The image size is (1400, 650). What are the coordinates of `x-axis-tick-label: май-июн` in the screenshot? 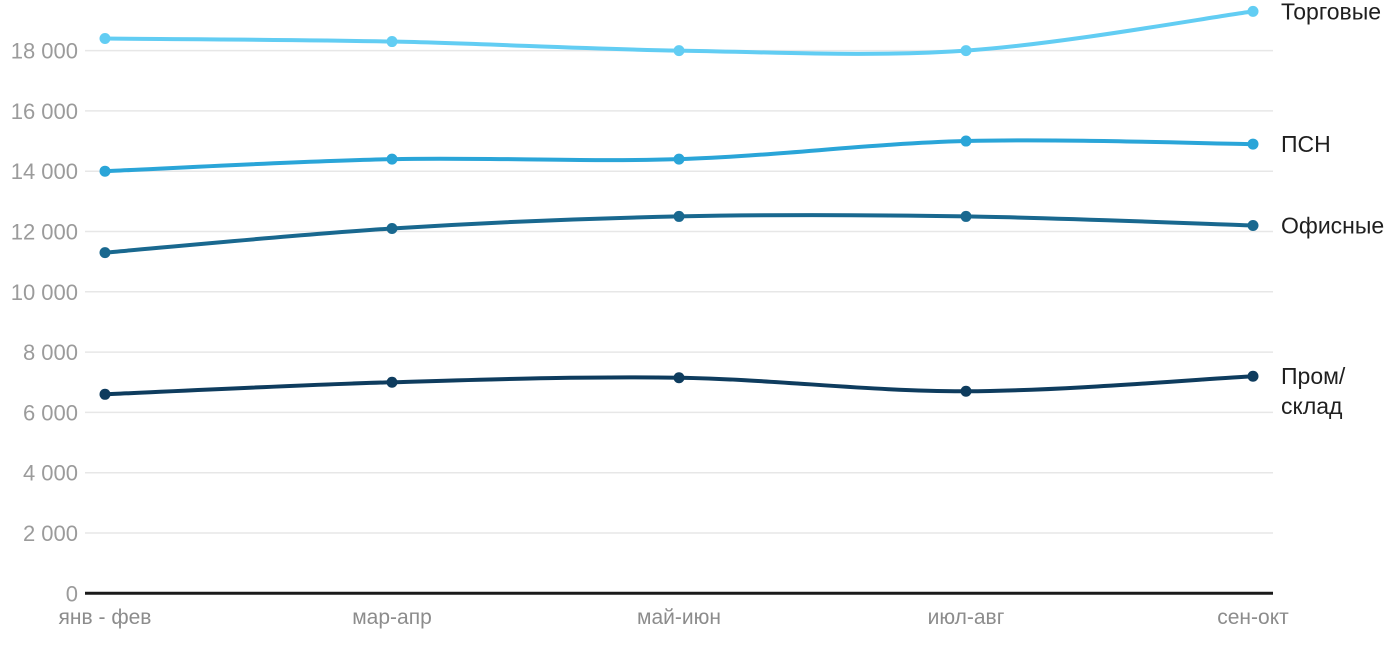 It's located at (679, 617).